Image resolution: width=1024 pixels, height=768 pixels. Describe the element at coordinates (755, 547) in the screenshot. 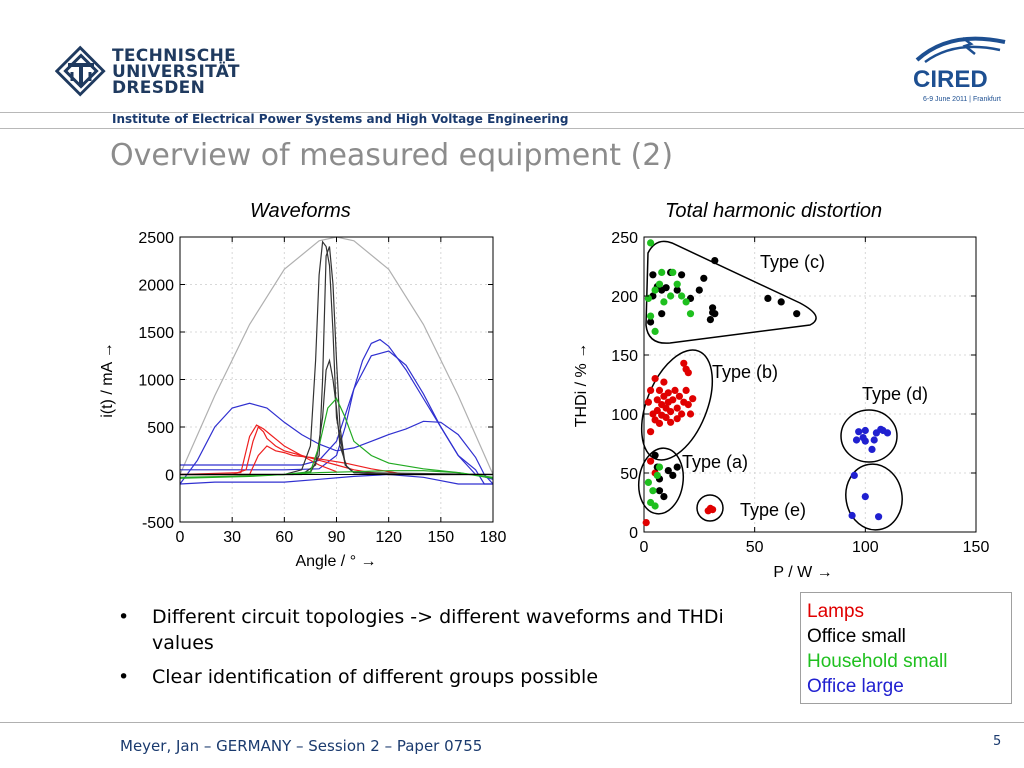

I see `thd-x-tick-label: 50` at that location.